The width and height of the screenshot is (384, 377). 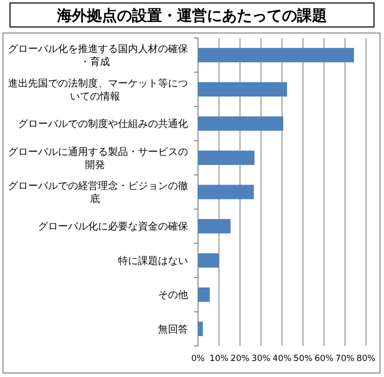 I want to click on y-tick-label: その他, so click(x=173, y=295).